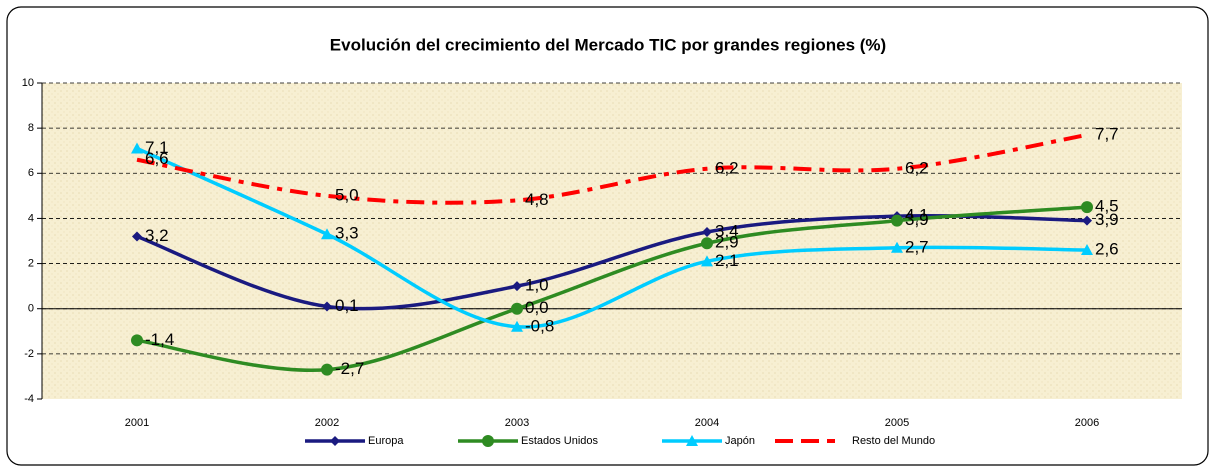  What do you see at coordinates (159, 339) in the screenshot?
I see `data-label: -1,4` at bounding box center [159, 339].